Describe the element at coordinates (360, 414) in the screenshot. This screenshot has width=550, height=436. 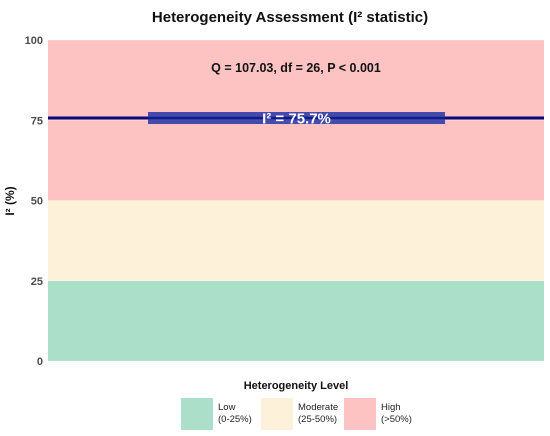
I see `legend-key-high` at that location.